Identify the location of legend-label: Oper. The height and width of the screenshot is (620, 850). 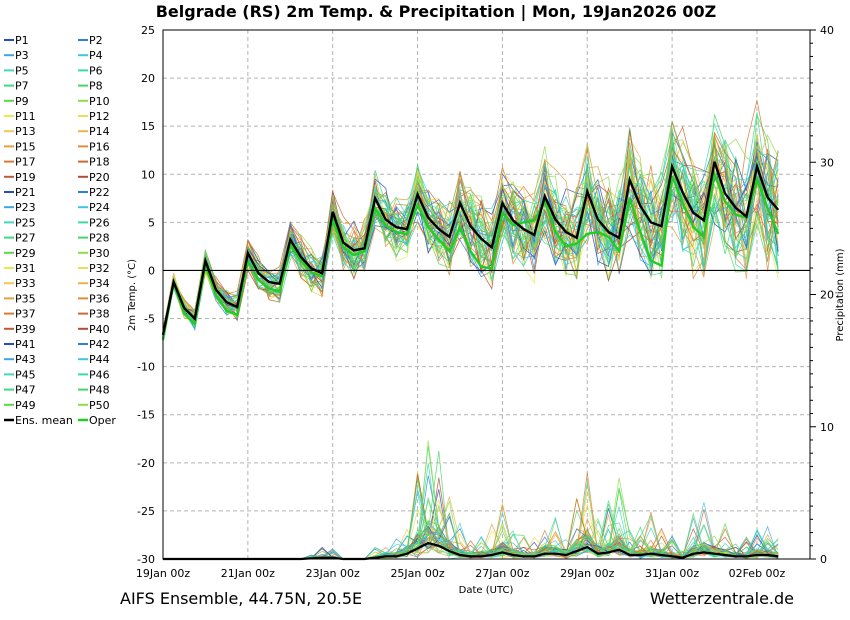
(102, 420).